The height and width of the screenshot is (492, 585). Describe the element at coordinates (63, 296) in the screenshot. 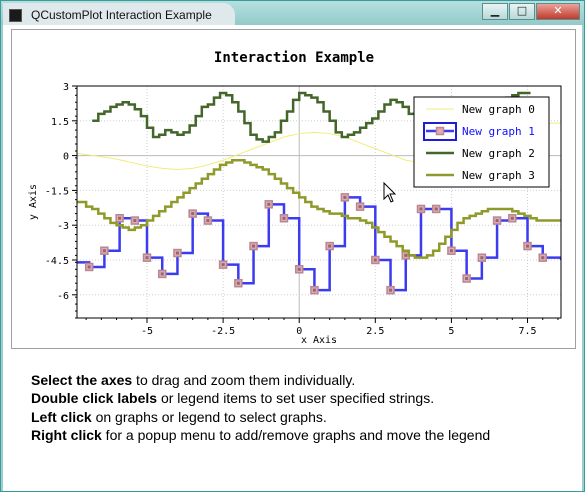

I see `y-tick-label: -6` at that location.